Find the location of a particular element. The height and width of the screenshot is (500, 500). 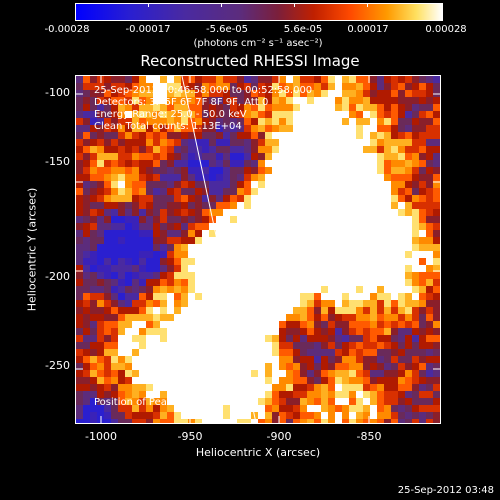

x-axis-title: Heliocentric X (arcsec) is located at coordinates (258, 452).